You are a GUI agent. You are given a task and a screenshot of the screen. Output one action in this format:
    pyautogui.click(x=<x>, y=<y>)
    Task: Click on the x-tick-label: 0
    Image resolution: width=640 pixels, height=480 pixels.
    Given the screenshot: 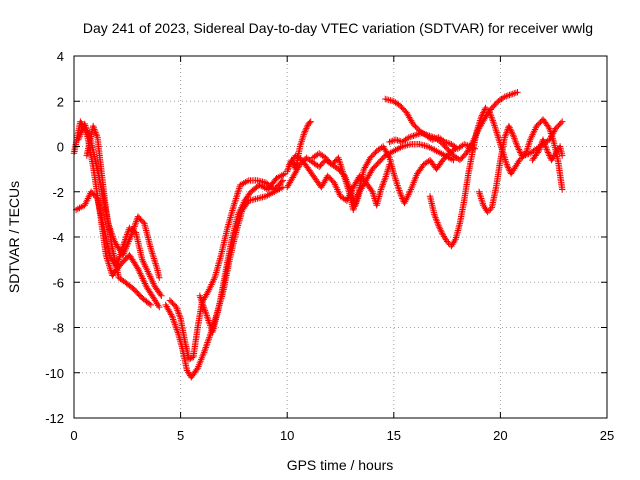 What is the action you would take?
    pyautogui.click(x=73, y=435)
    